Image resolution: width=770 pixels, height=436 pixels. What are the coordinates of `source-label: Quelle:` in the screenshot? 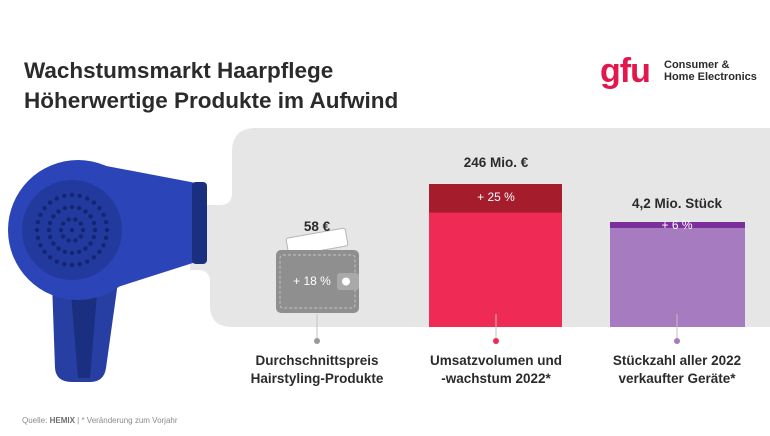 It's located at (36, 420).